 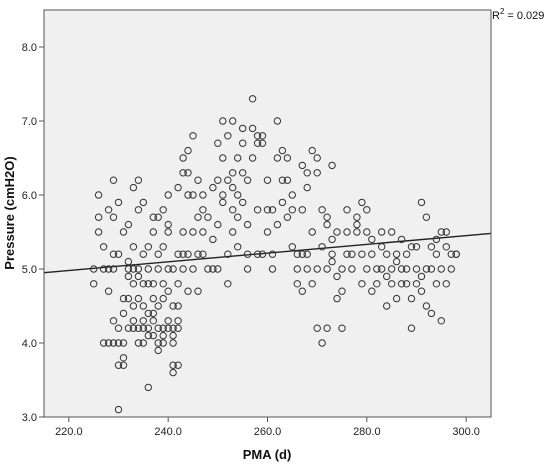 I want to click on x-tick-label: 220.0, so click(x=69, y=432).